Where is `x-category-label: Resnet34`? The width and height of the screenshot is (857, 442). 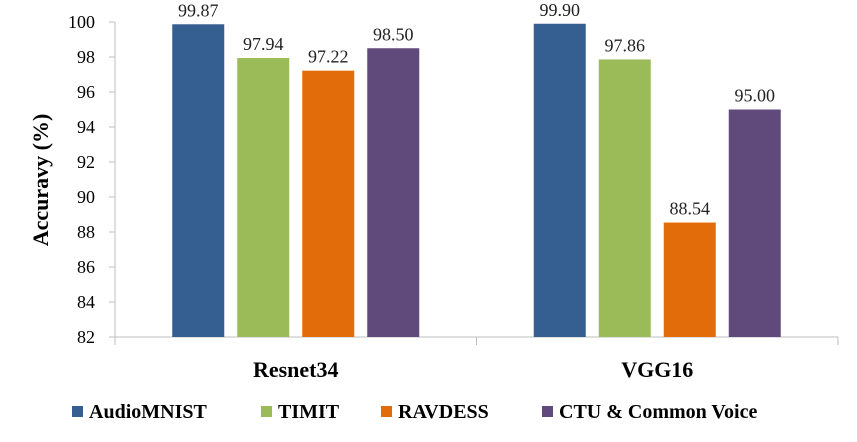
x-category-label: Resnet34 is located at coordinates (296, 369).